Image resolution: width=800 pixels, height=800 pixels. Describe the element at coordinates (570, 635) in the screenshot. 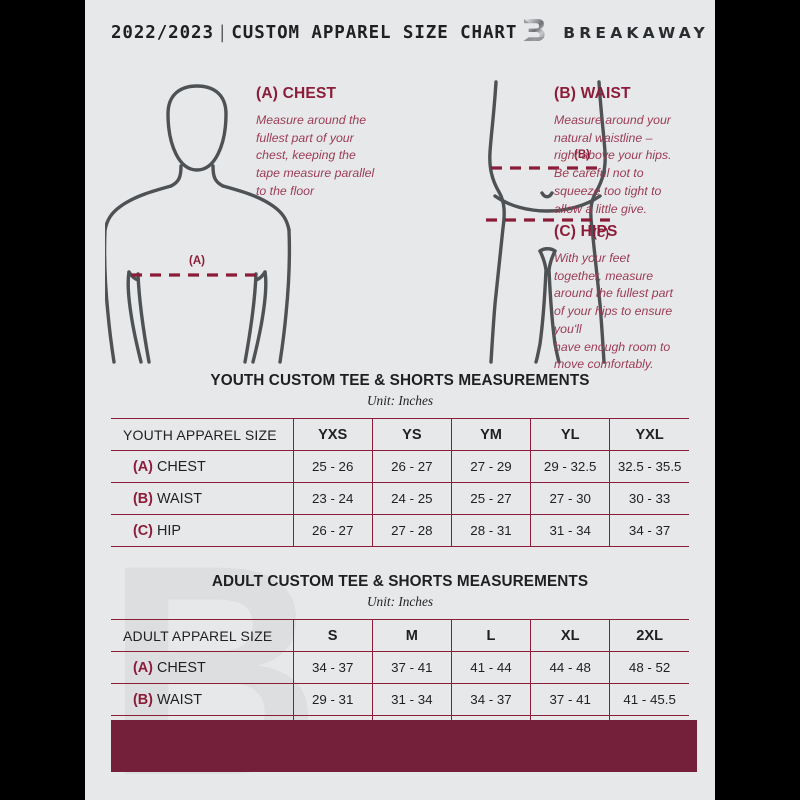

I see `adult-size-xl: XL` at that location.